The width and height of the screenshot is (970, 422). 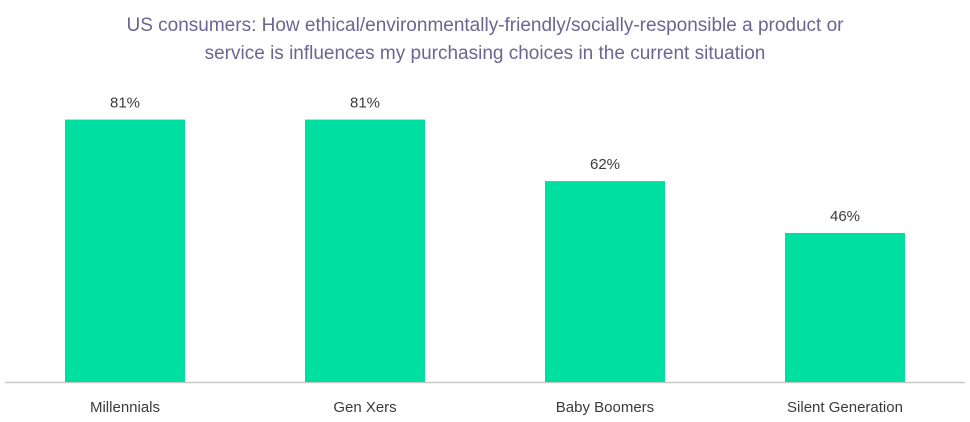 What do you see at coordinates (845, 307) in the screenshot?
I see `bar-silent-generation` at bounding box center [845, 307].